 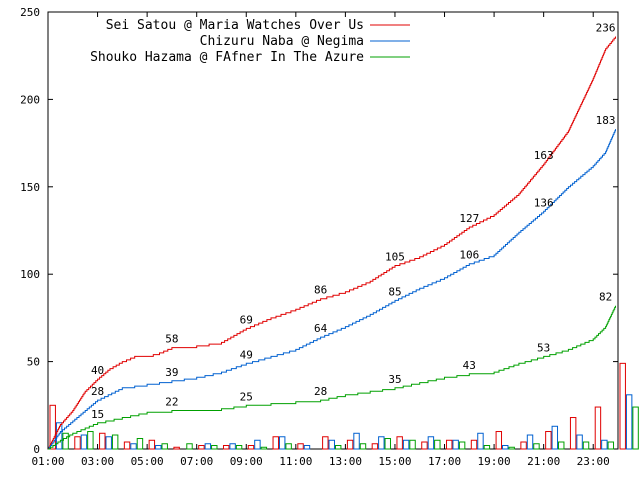 What do you see at coordinates (282, 41) in the screenshot?
I see `legend-label: Chizuru Naba @ Negima` at bounding box center [282, 41].